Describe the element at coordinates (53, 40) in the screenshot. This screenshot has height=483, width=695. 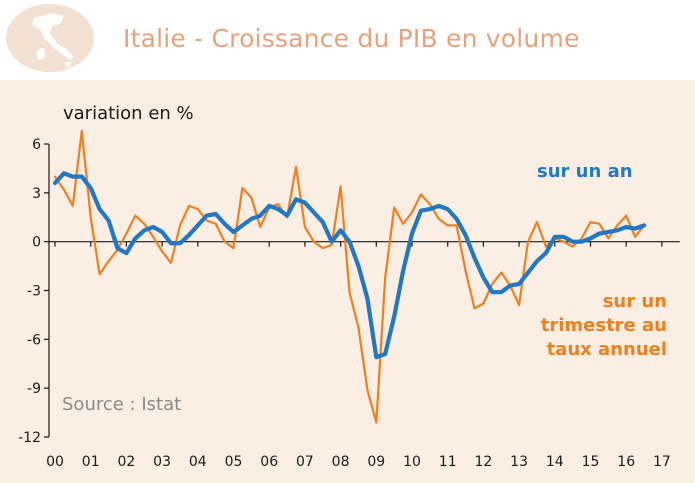
I see `italy-map-icon` at that location.